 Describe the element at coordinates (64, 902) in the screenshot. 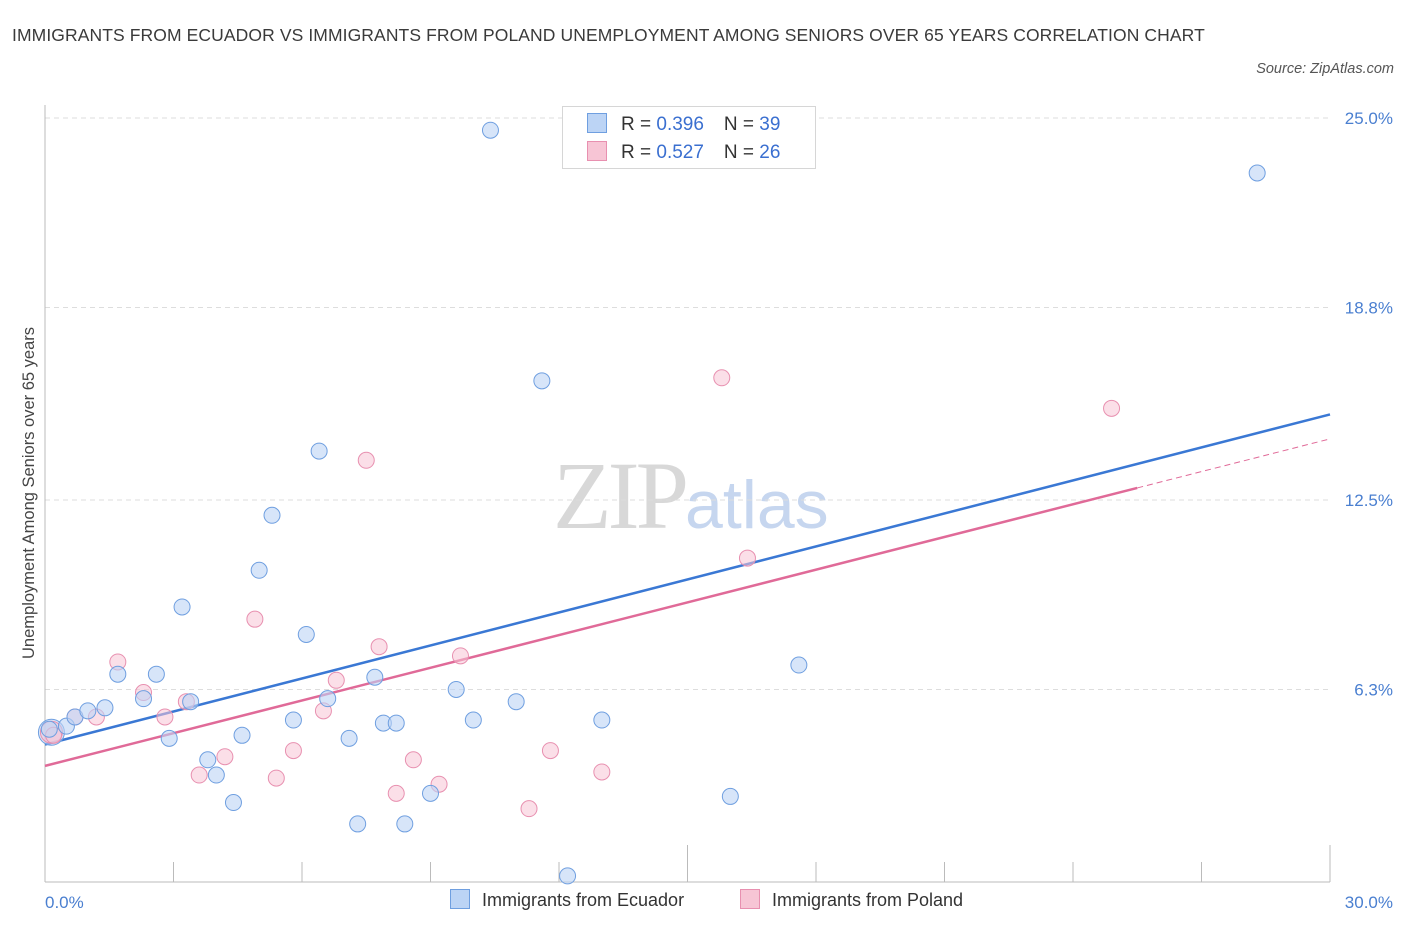

I see `x-tick-label: 0.0%` at that location.